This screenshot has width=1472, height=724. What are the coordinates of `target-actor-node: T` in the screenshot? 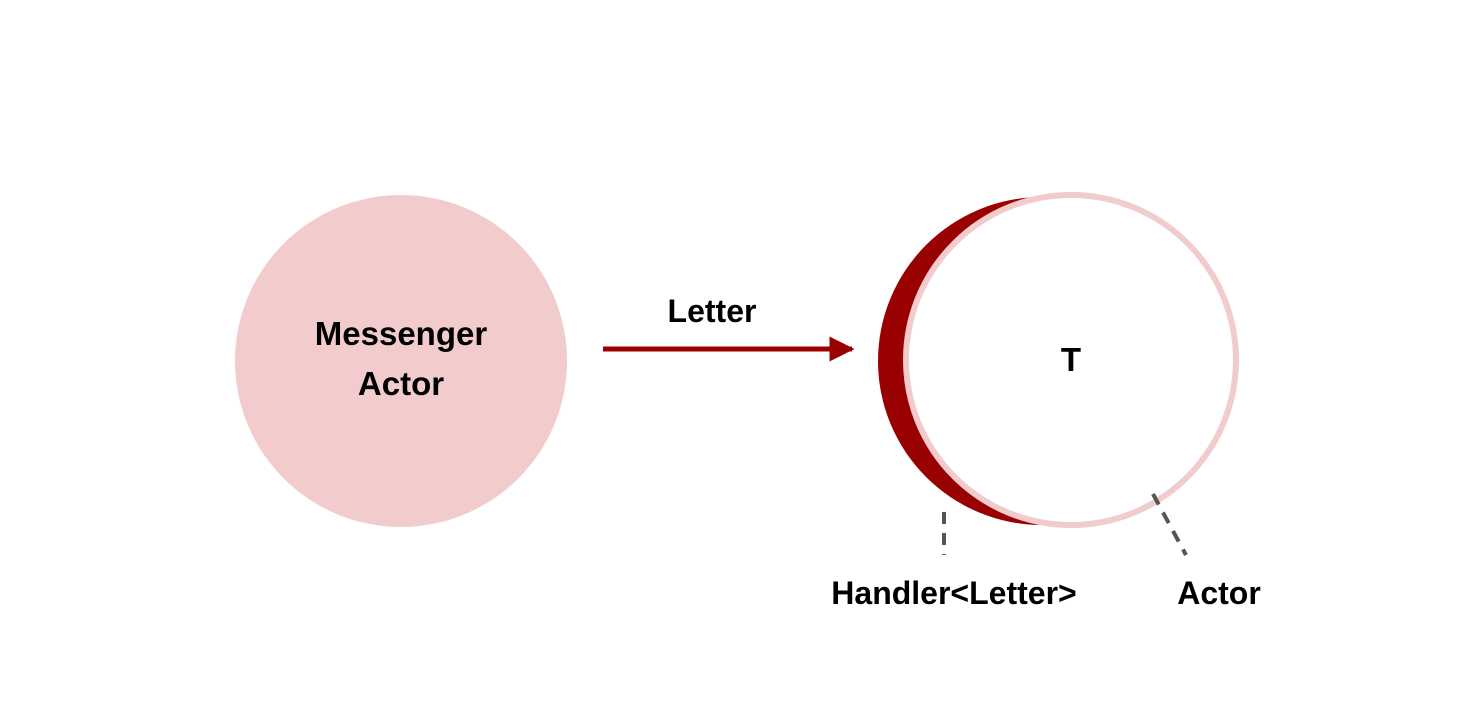 It's located at (1058, 360).